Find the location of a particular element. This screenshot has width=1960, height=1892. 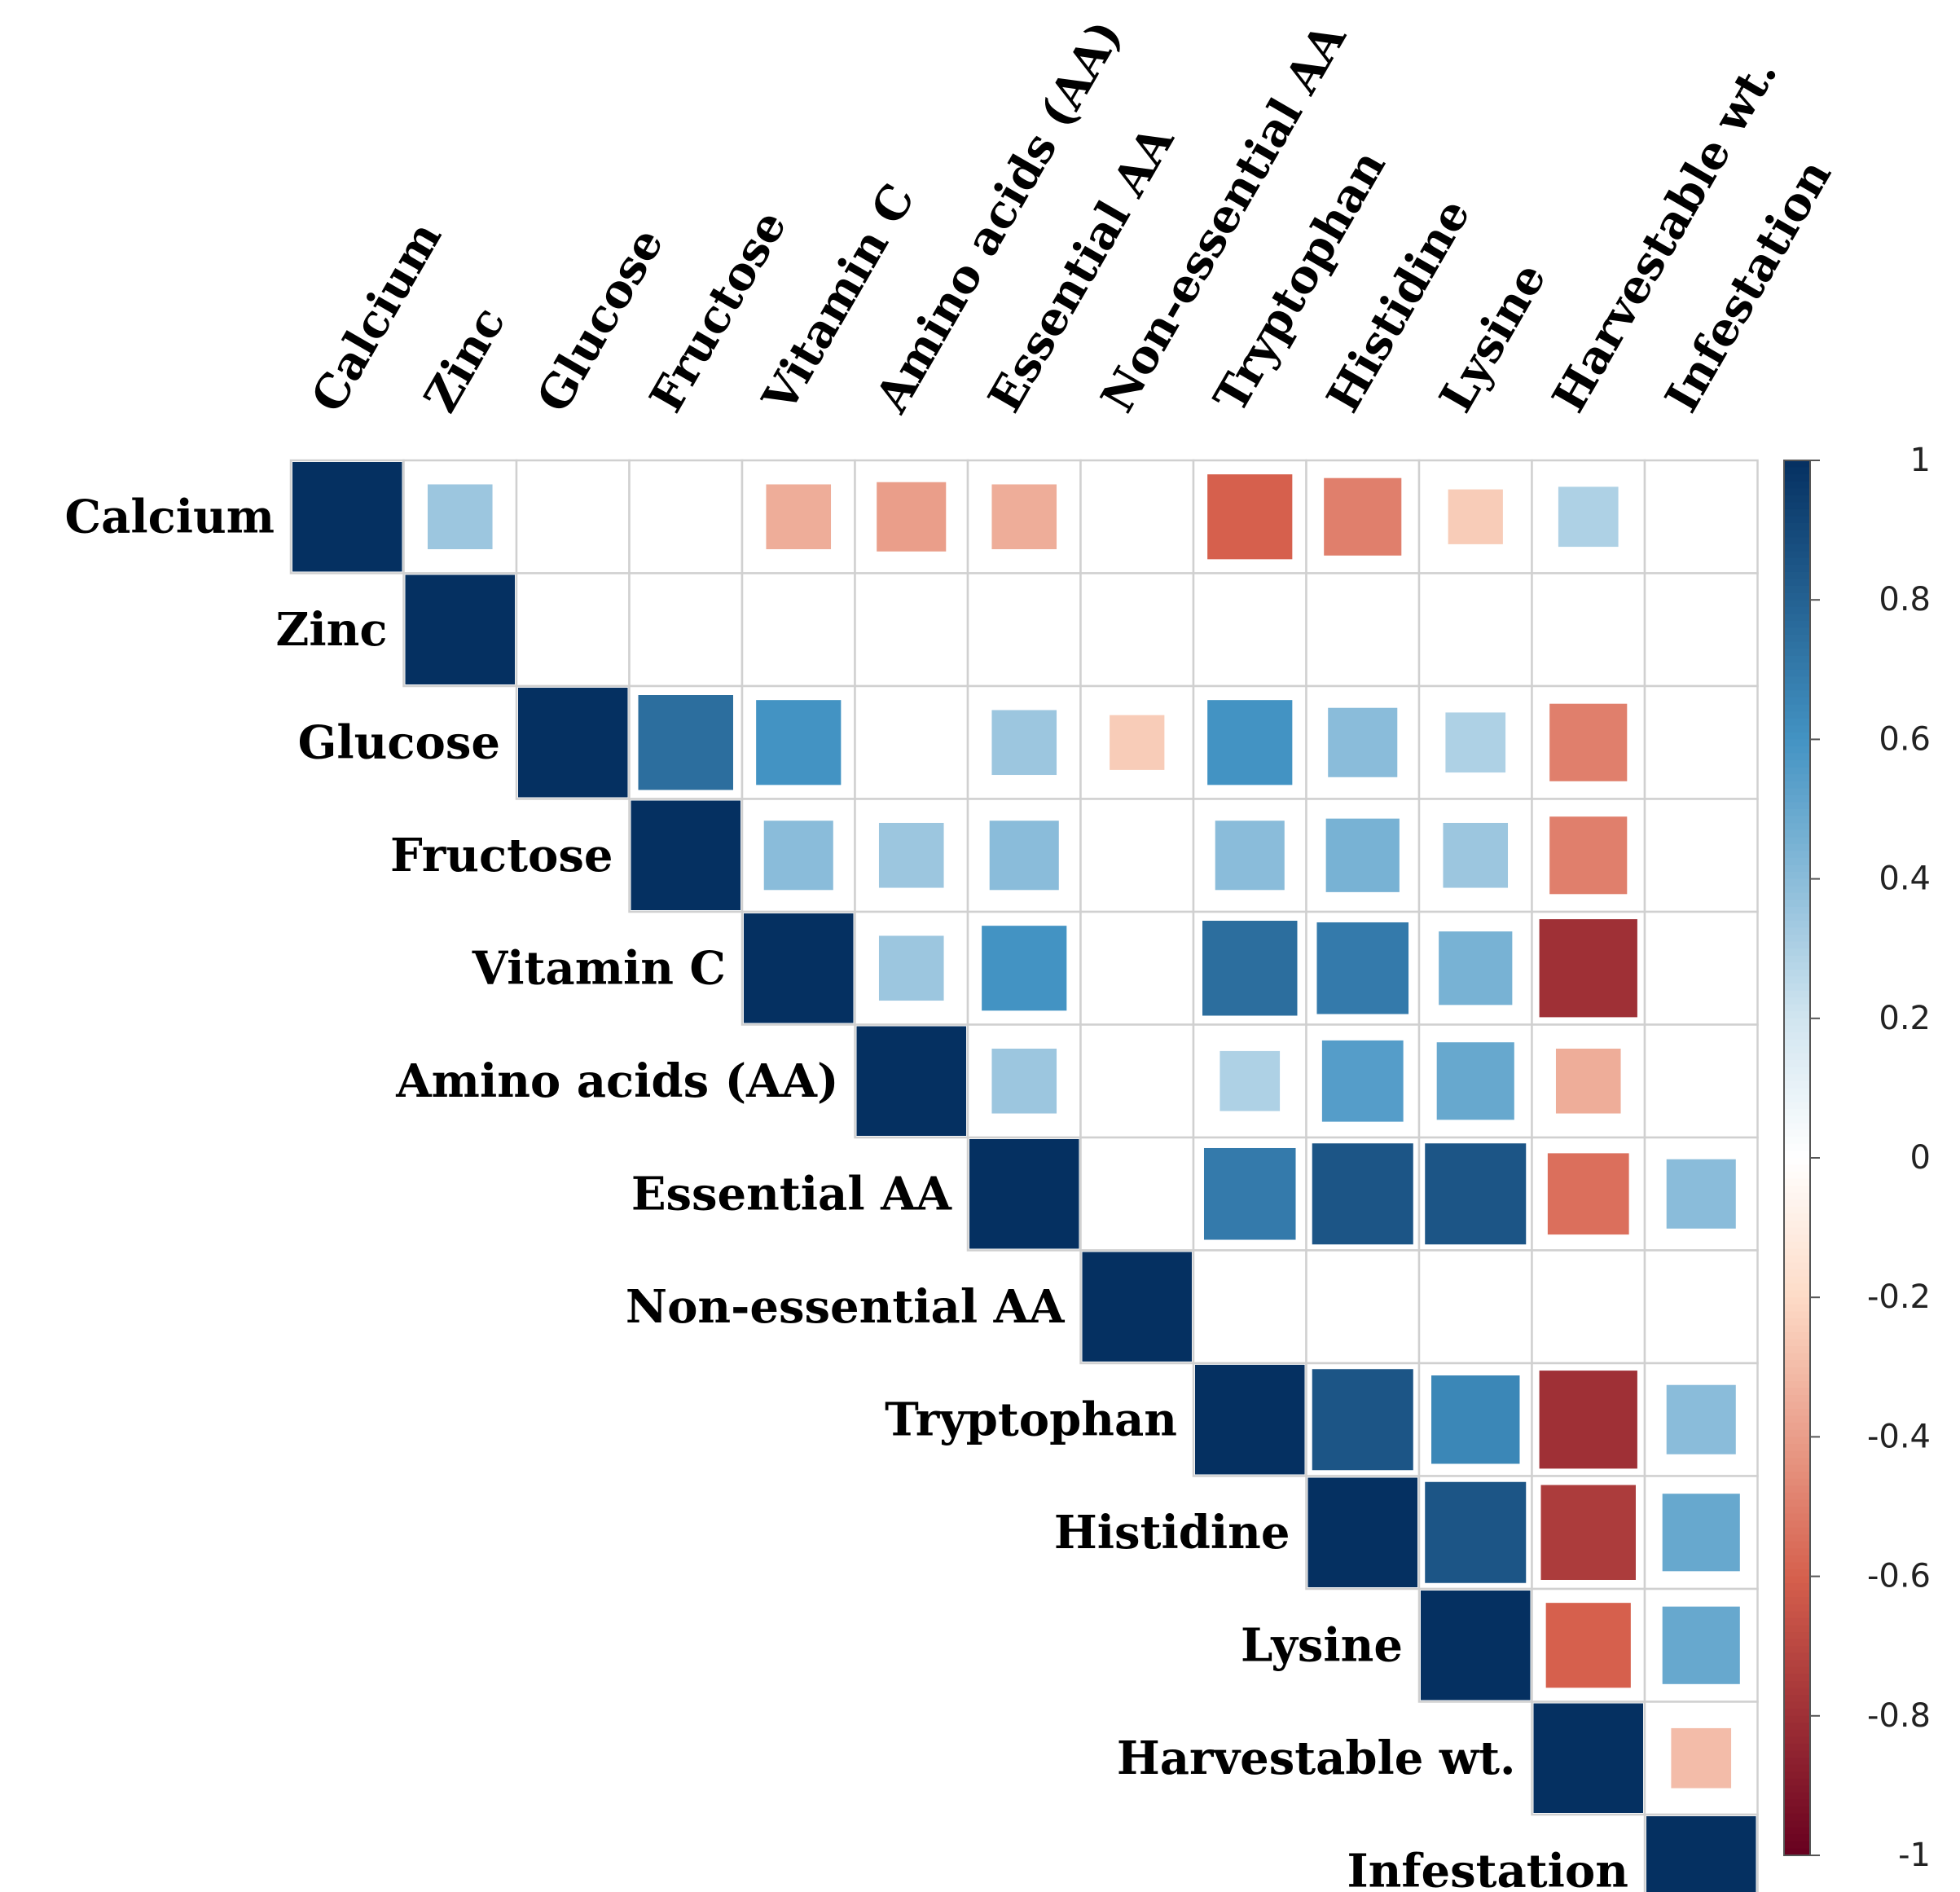

row-label: Lysine is located at coordinates (1322, 1645).